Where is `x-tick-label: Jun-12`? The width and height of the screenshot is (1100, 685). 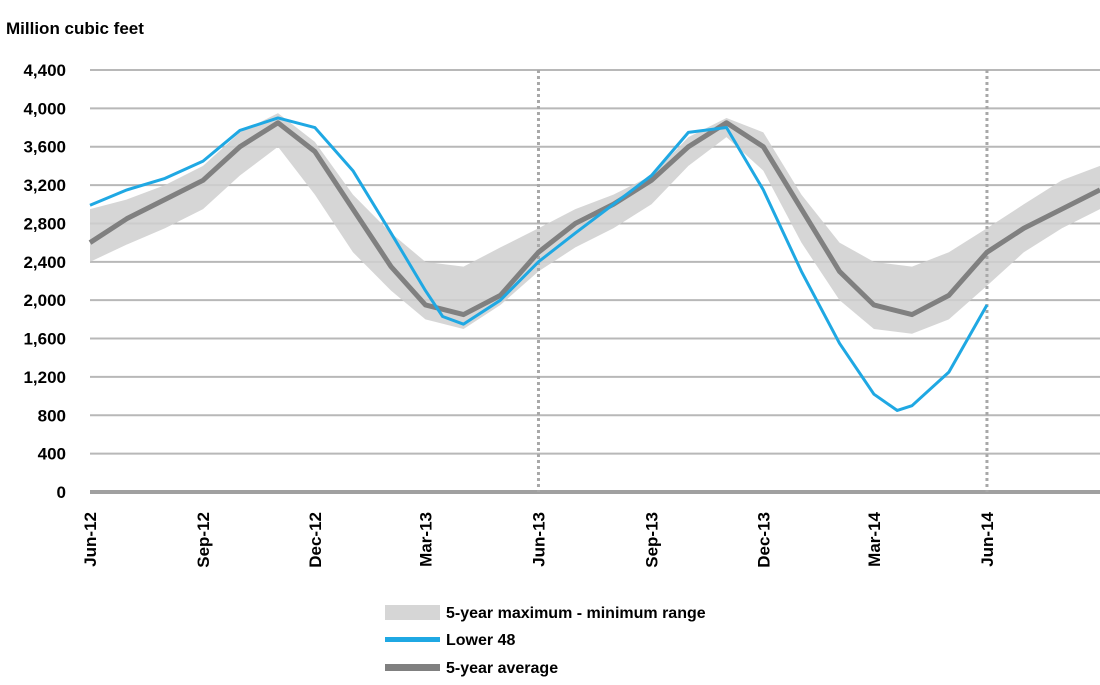 x-tick-label: Jun-12 is located at coordinates (90, 539).